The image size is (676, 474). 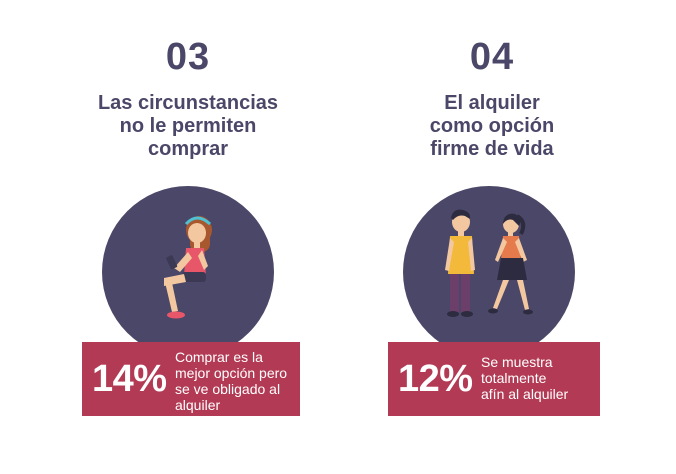 I want to click on item-title: El alquiler como opción firme de vida, so click(x=492, y=126).